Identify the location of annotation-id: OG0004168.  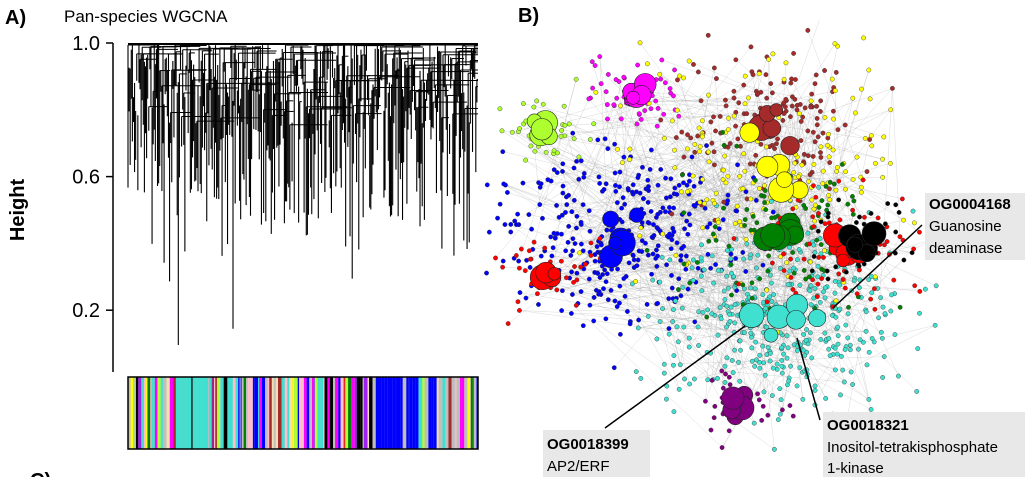
(970, 204).